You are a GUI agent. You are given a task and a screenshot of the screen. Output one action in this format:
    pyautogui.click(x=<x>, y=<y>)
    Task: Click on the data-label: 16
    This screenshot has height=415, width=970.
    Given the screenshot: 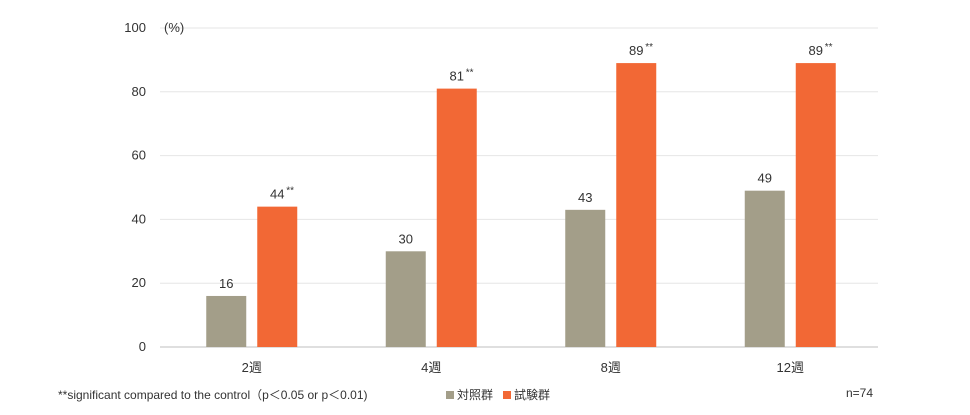 What is the action you would take?
    pyautogui.click(x=226, y=283)
    